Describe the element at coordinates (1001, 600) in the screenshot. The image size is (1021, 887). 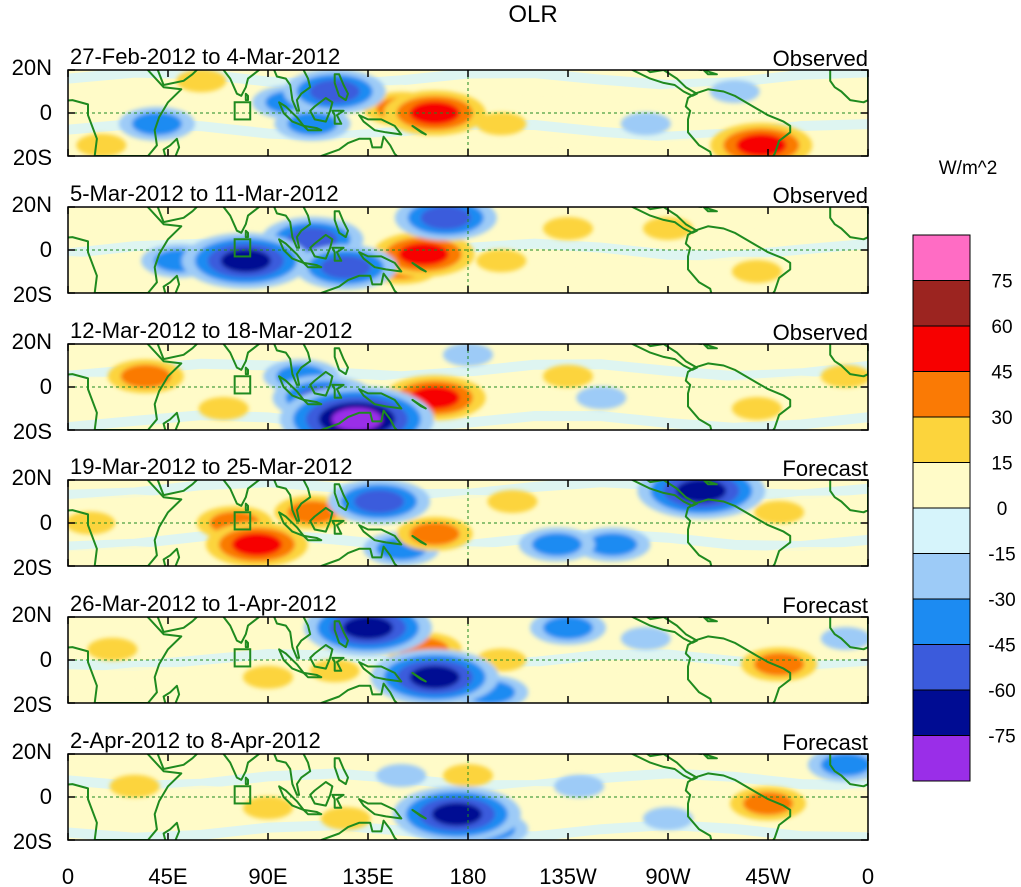
I see `colorbar-label: -30` at that location.